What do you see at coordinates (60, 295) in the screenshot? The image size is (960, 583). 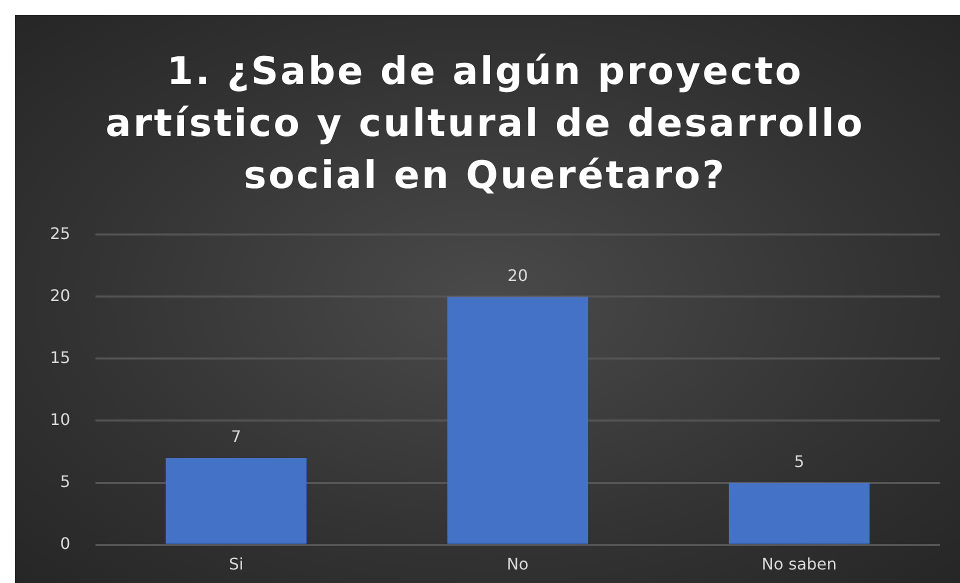 I see `y-tick-label: 20` at bounding box center [60, 295].